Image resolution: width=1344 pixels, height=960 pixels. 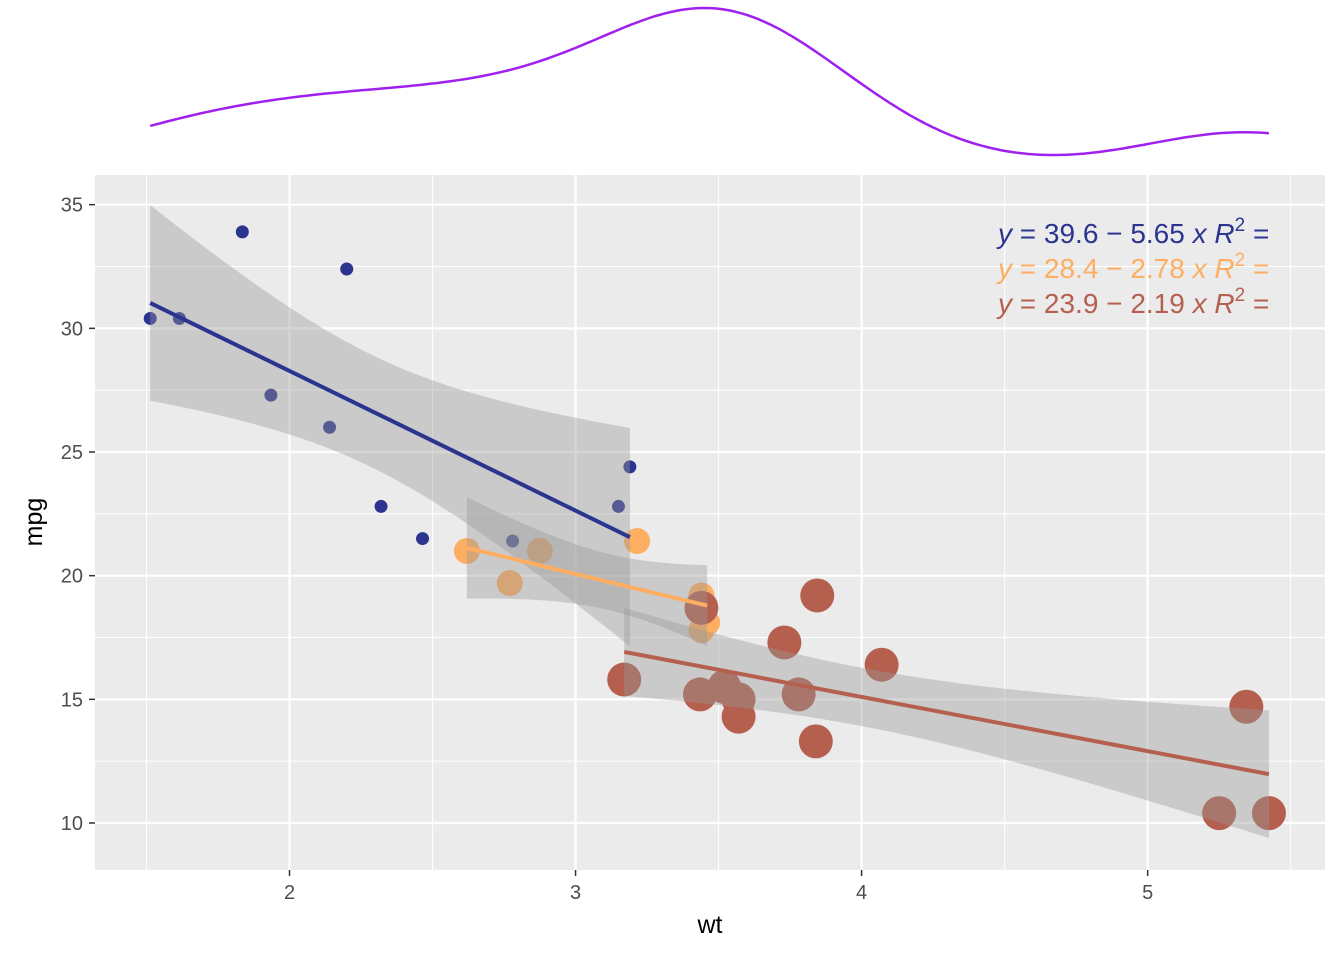 What do you see at coordinates (72, 700) in the screenshot?
I see `y-tick-label: 15` at bounding box center [72, 700].